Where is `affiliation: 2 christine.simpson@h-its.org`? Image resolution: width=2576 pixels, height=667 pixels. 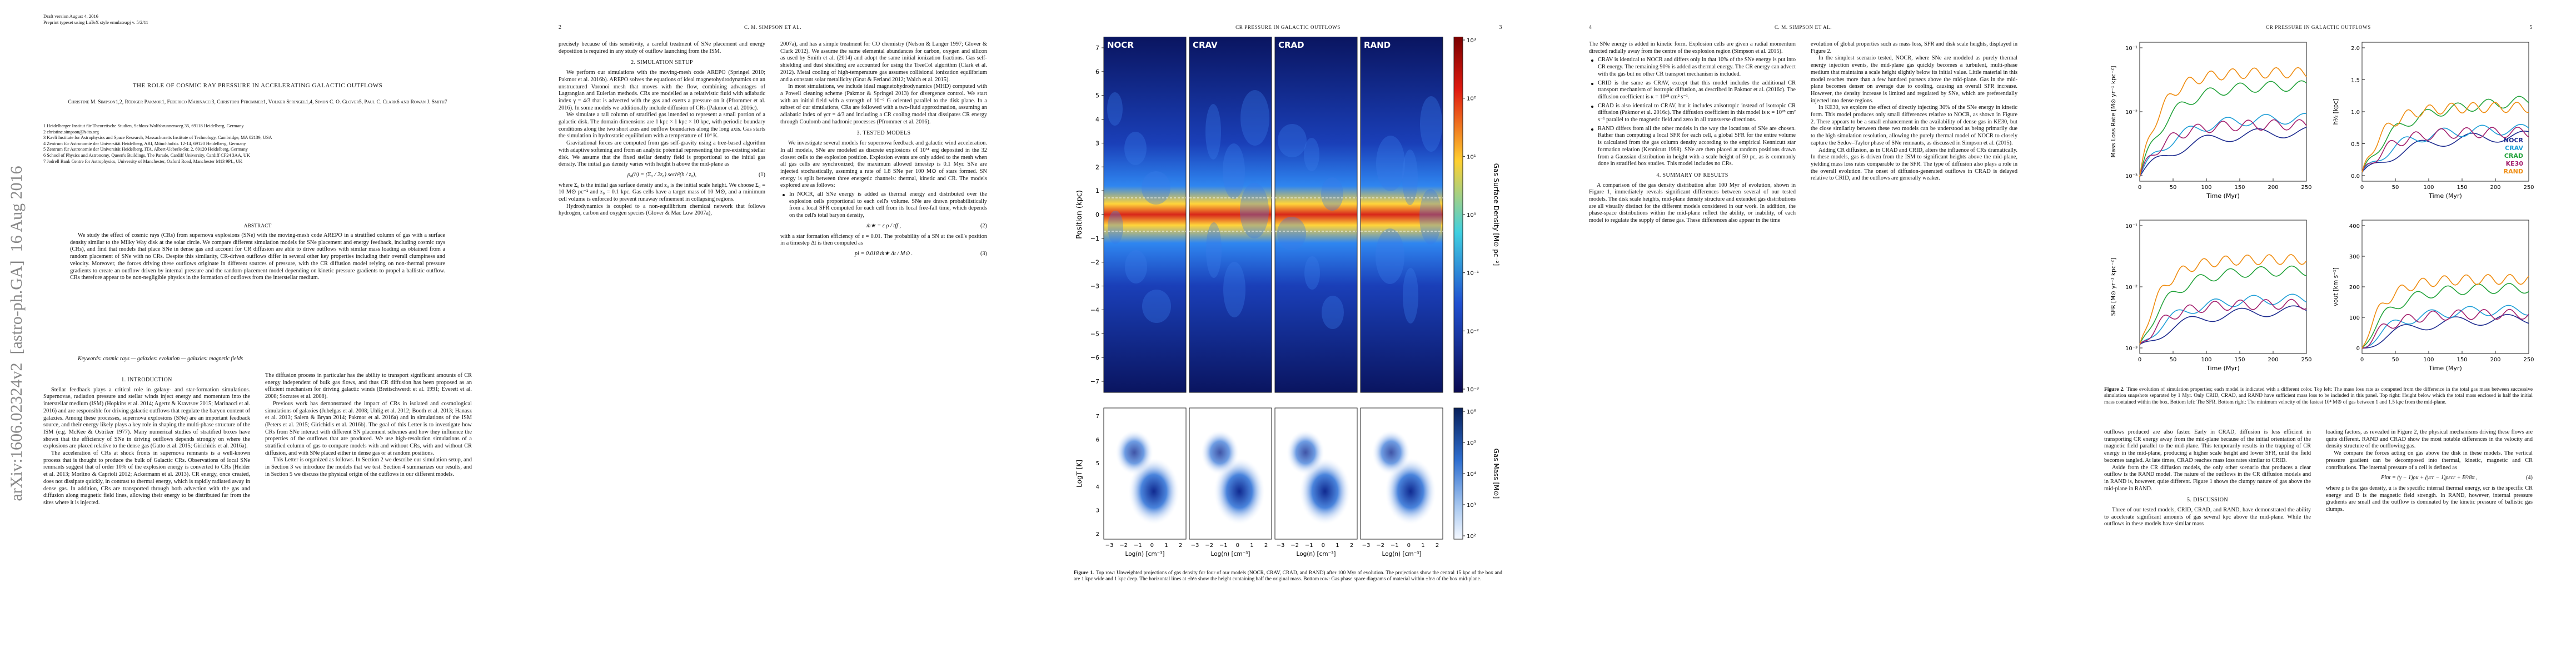
affiliation: 2 christine.simpson@h-its.org is located at coordinates (71, 132).